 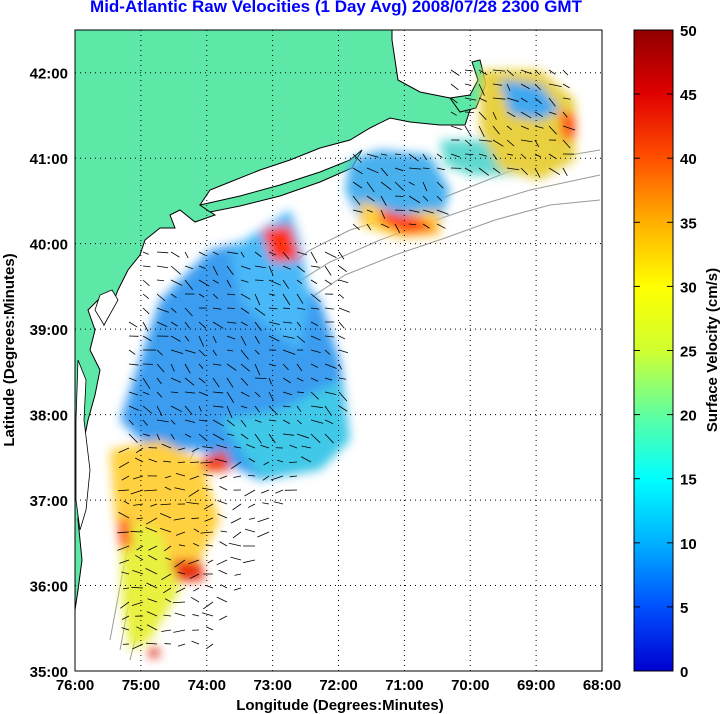 I want to click on velocity-region, so click(x=216, y=461).